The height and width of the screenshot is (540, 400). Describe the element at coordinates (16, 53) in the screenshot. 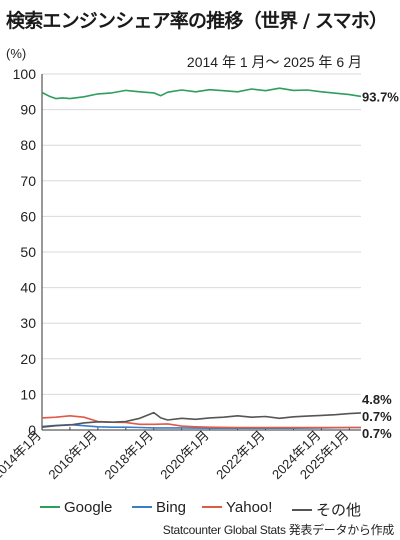

I see `y-axis-unit-label: (%)` at that location.